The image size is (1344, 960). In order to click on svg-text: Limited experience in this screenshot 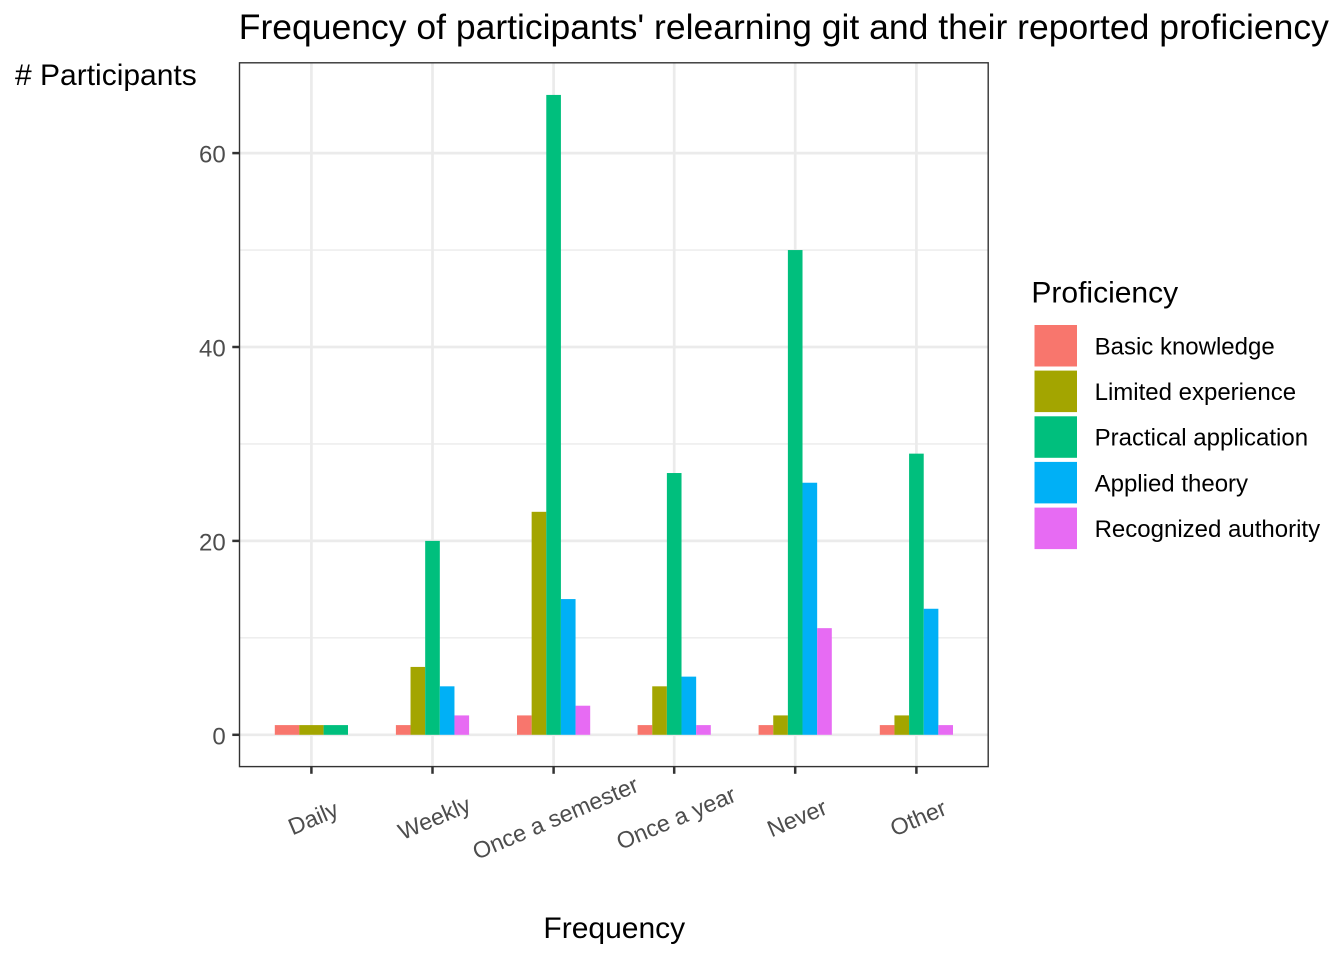, I will do `click(1195, 392)`.